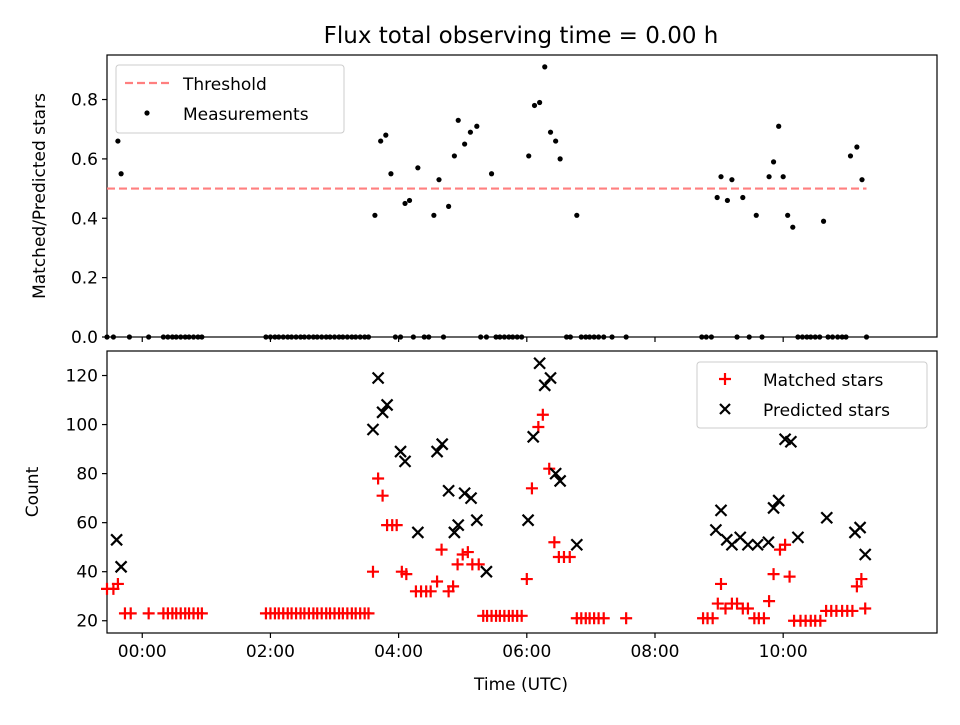  Describe the element at coordinates (783, 652) in the screenshot. I see `x-tick-label: 10:00` at that location.